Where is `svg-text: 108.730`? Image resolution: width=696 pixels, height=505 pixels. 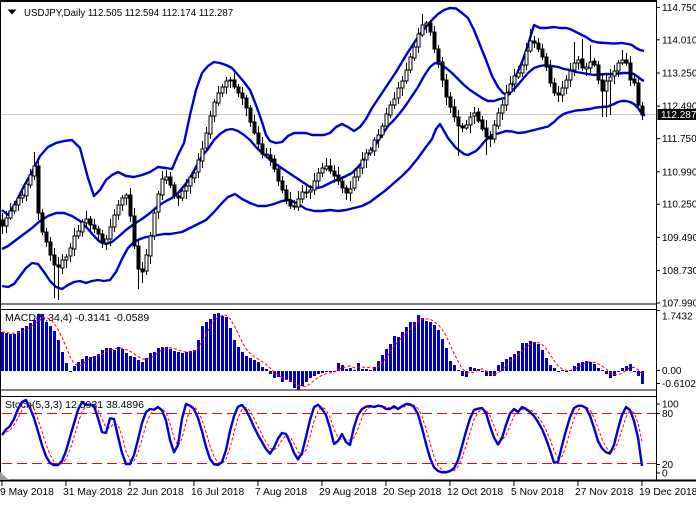 svg-text: 108.730 is located at coordinates (679, 271).